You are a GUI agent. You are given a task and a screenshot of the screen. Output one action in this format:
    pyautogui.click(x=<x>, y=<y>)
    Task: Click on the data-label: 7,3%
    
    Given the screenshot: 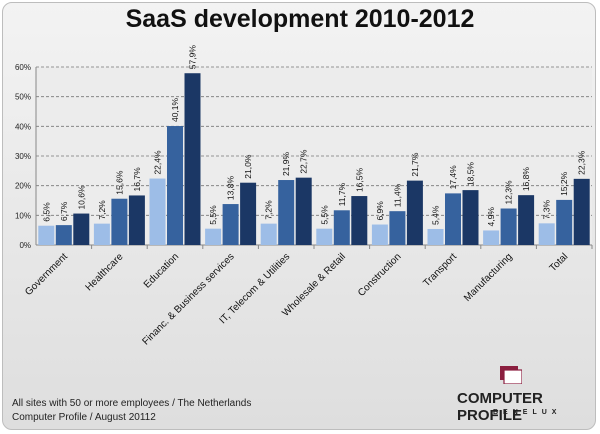 What is the action you would take?
    pyautogui.click(x=547, y=210)
    